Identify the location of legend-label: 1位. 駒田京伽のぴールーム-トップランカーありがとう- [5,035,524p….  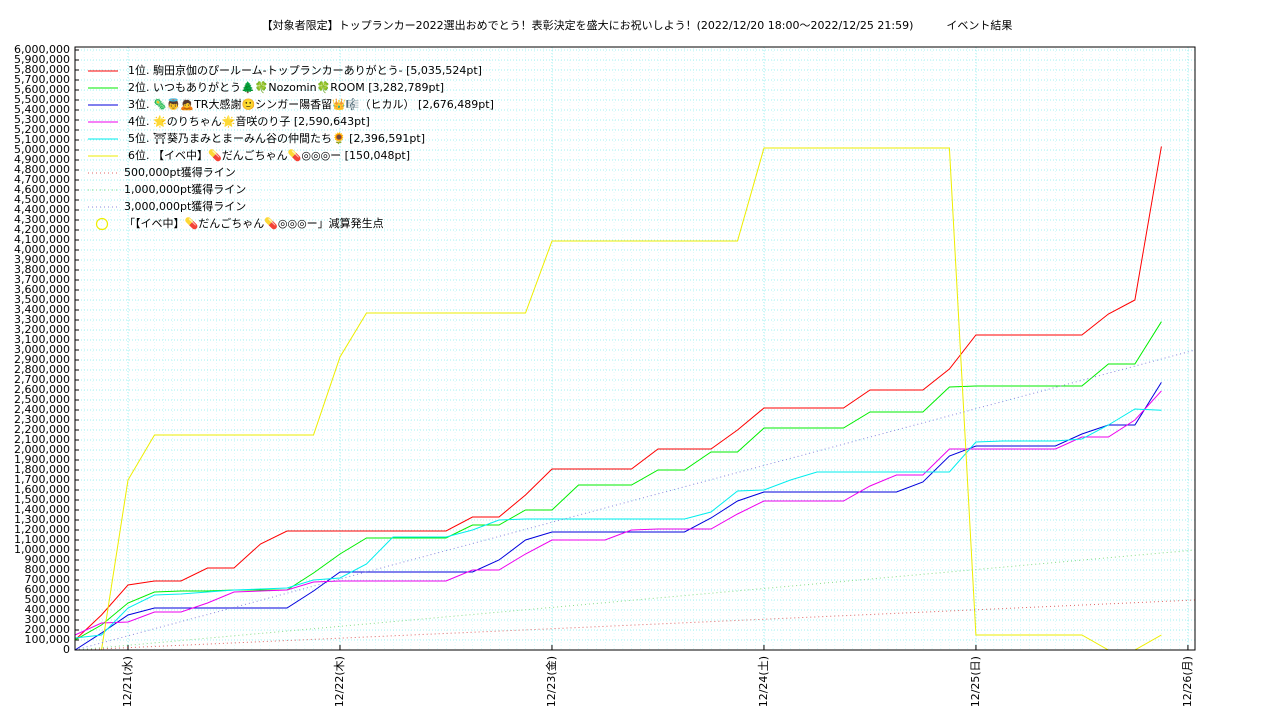
(305, 70).